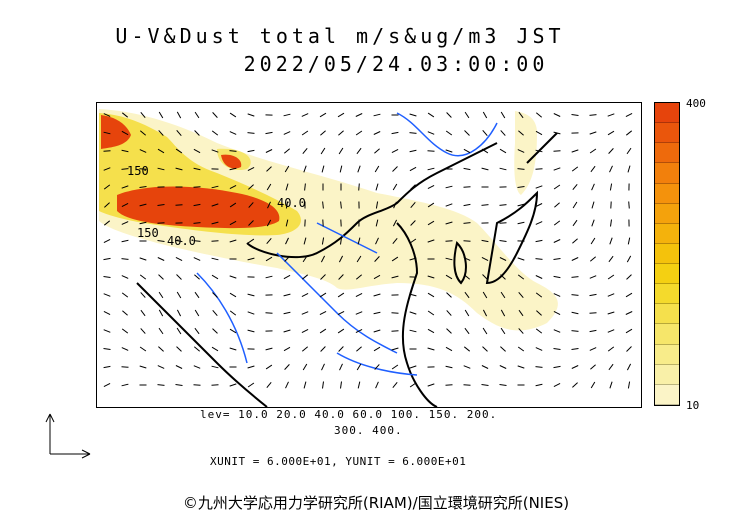  I want to click on colorbar-max-label: 400, so click(696, 103).